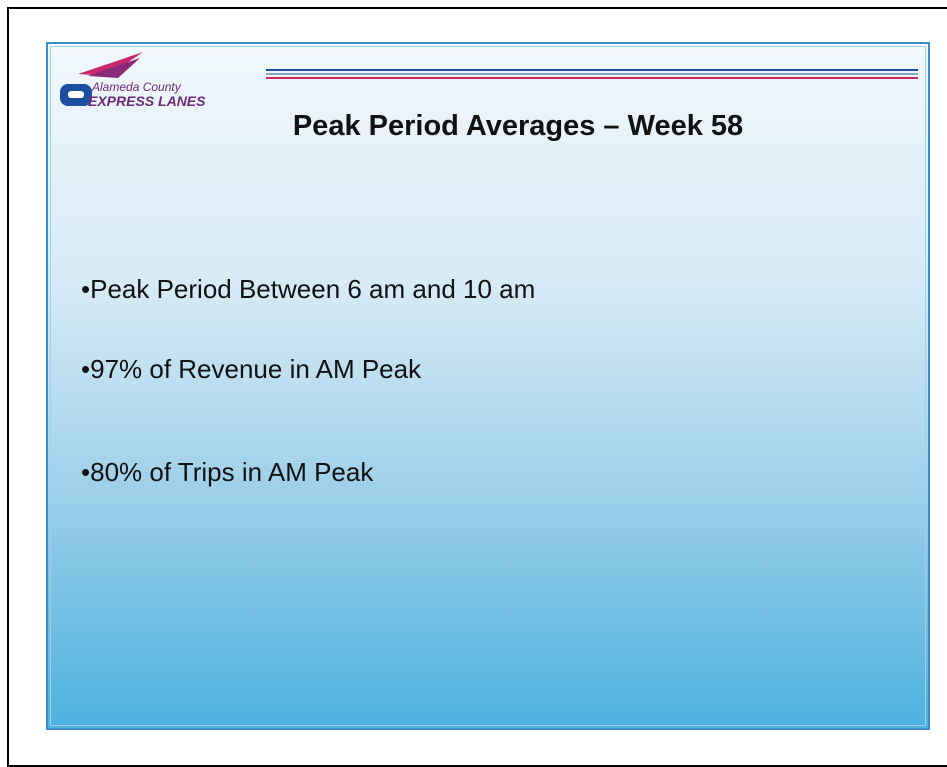 The image size is (947, 767). I want to click on logo-text: EXPRESS LANES, so click(147, 101).